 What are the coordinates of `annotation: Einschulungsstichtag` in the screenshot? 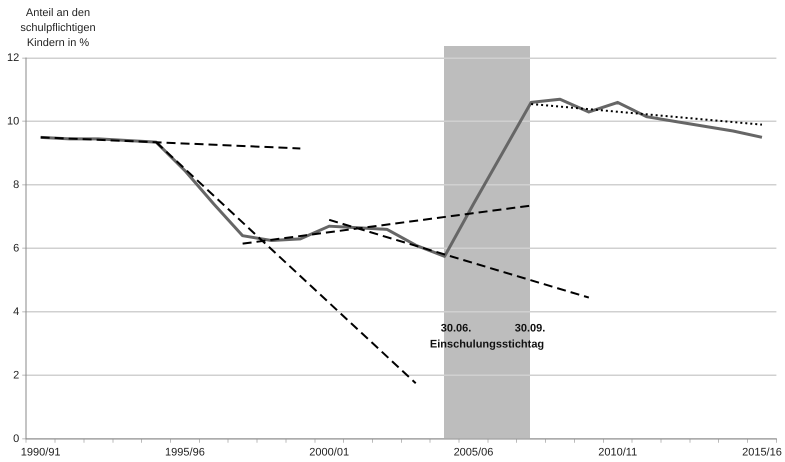 It's located at (487, 344).